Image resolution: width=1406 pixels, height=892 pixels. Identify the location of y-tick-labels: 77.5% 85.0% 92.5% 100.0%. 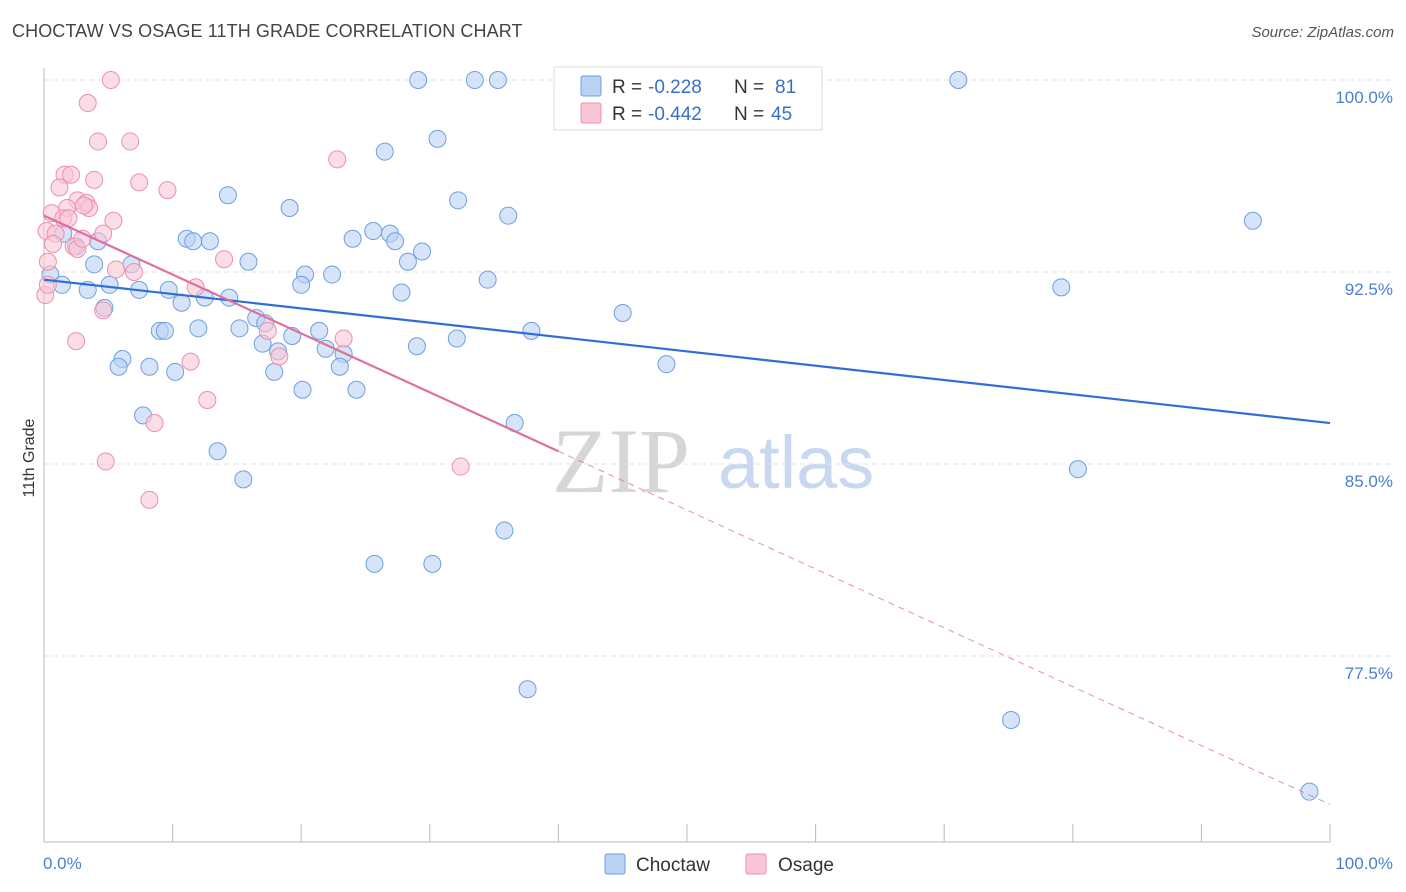
(1364, 385).